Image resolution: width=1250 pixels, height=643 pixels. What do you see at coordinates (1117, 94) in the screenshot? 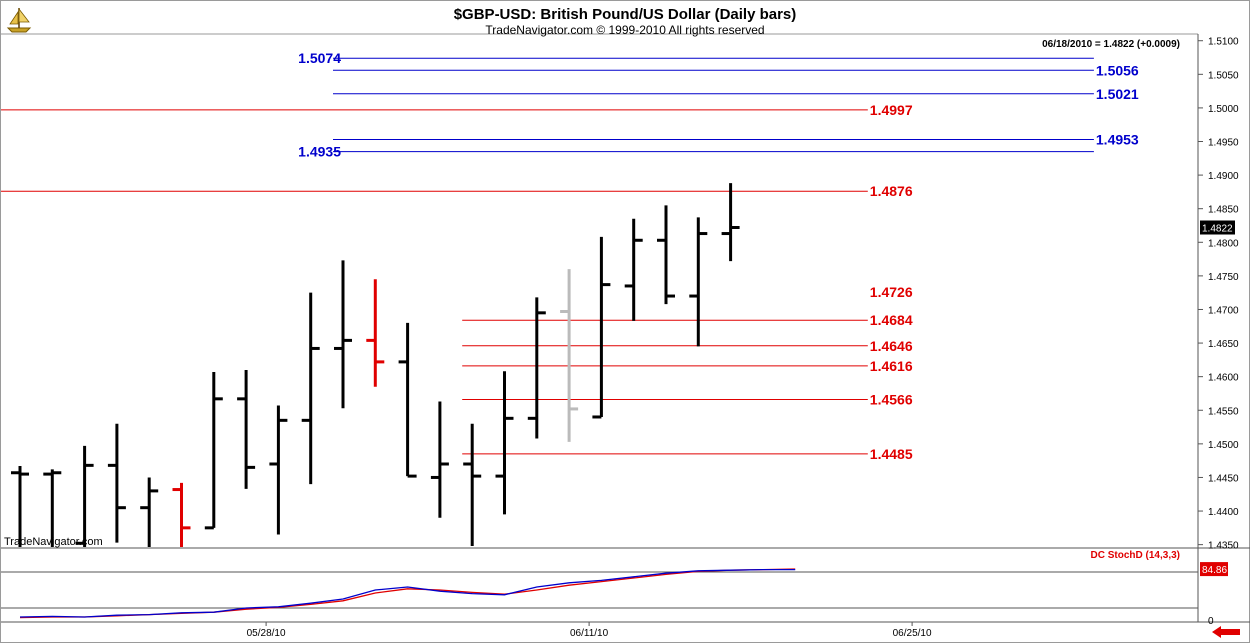
I see `level-label: 1.5021` at bounding box center [1117, 94].